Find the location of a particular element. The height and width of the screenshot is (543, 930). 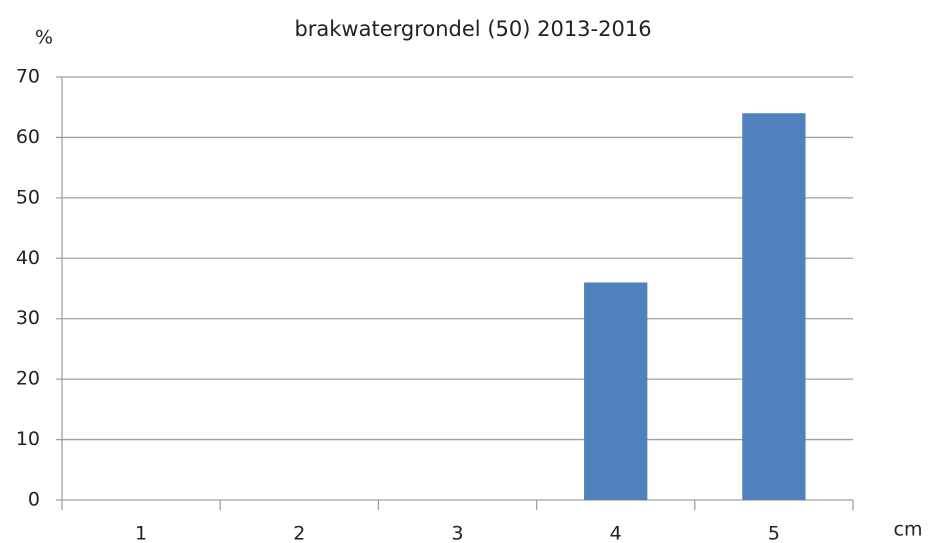

chart-title: brakwatergrondel (50) 2013-2016 is located at coordinates (472, 29).